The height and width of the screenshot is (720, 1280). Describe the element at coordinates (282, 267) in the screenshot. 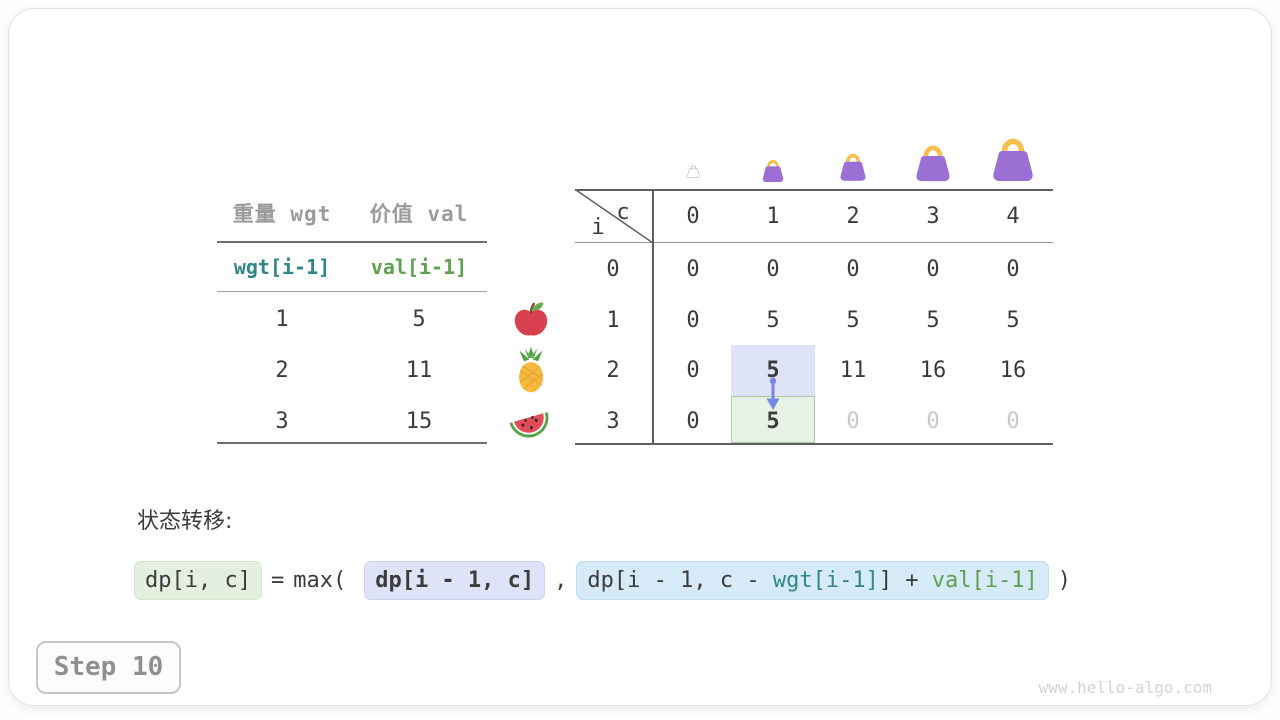

I see `wgt-variable-label: wgt[i-1]` at that location.